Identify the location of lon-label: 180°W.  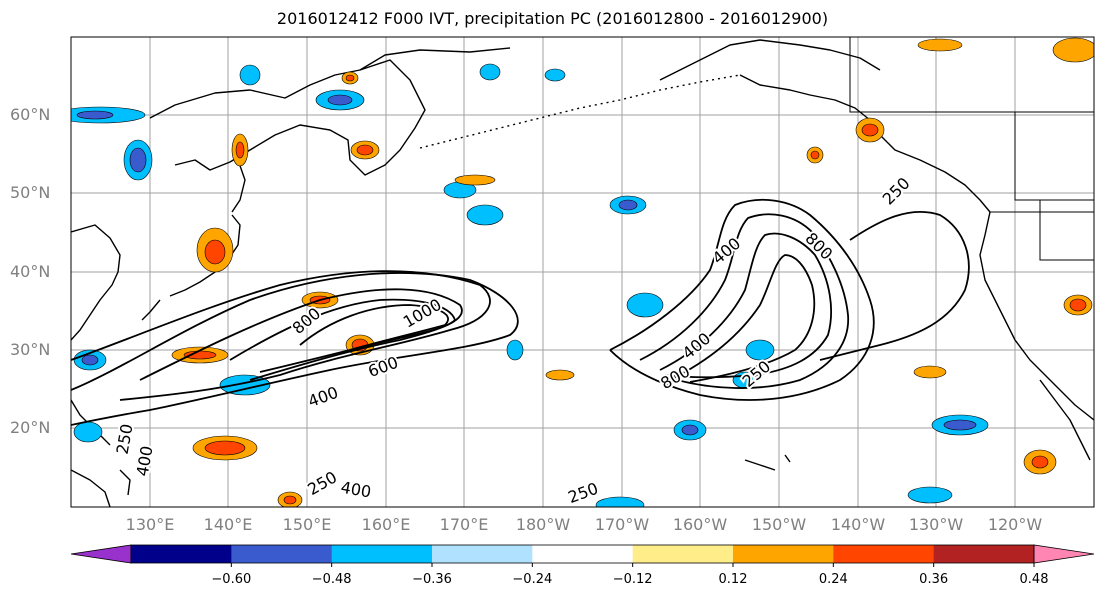
(543, 524).